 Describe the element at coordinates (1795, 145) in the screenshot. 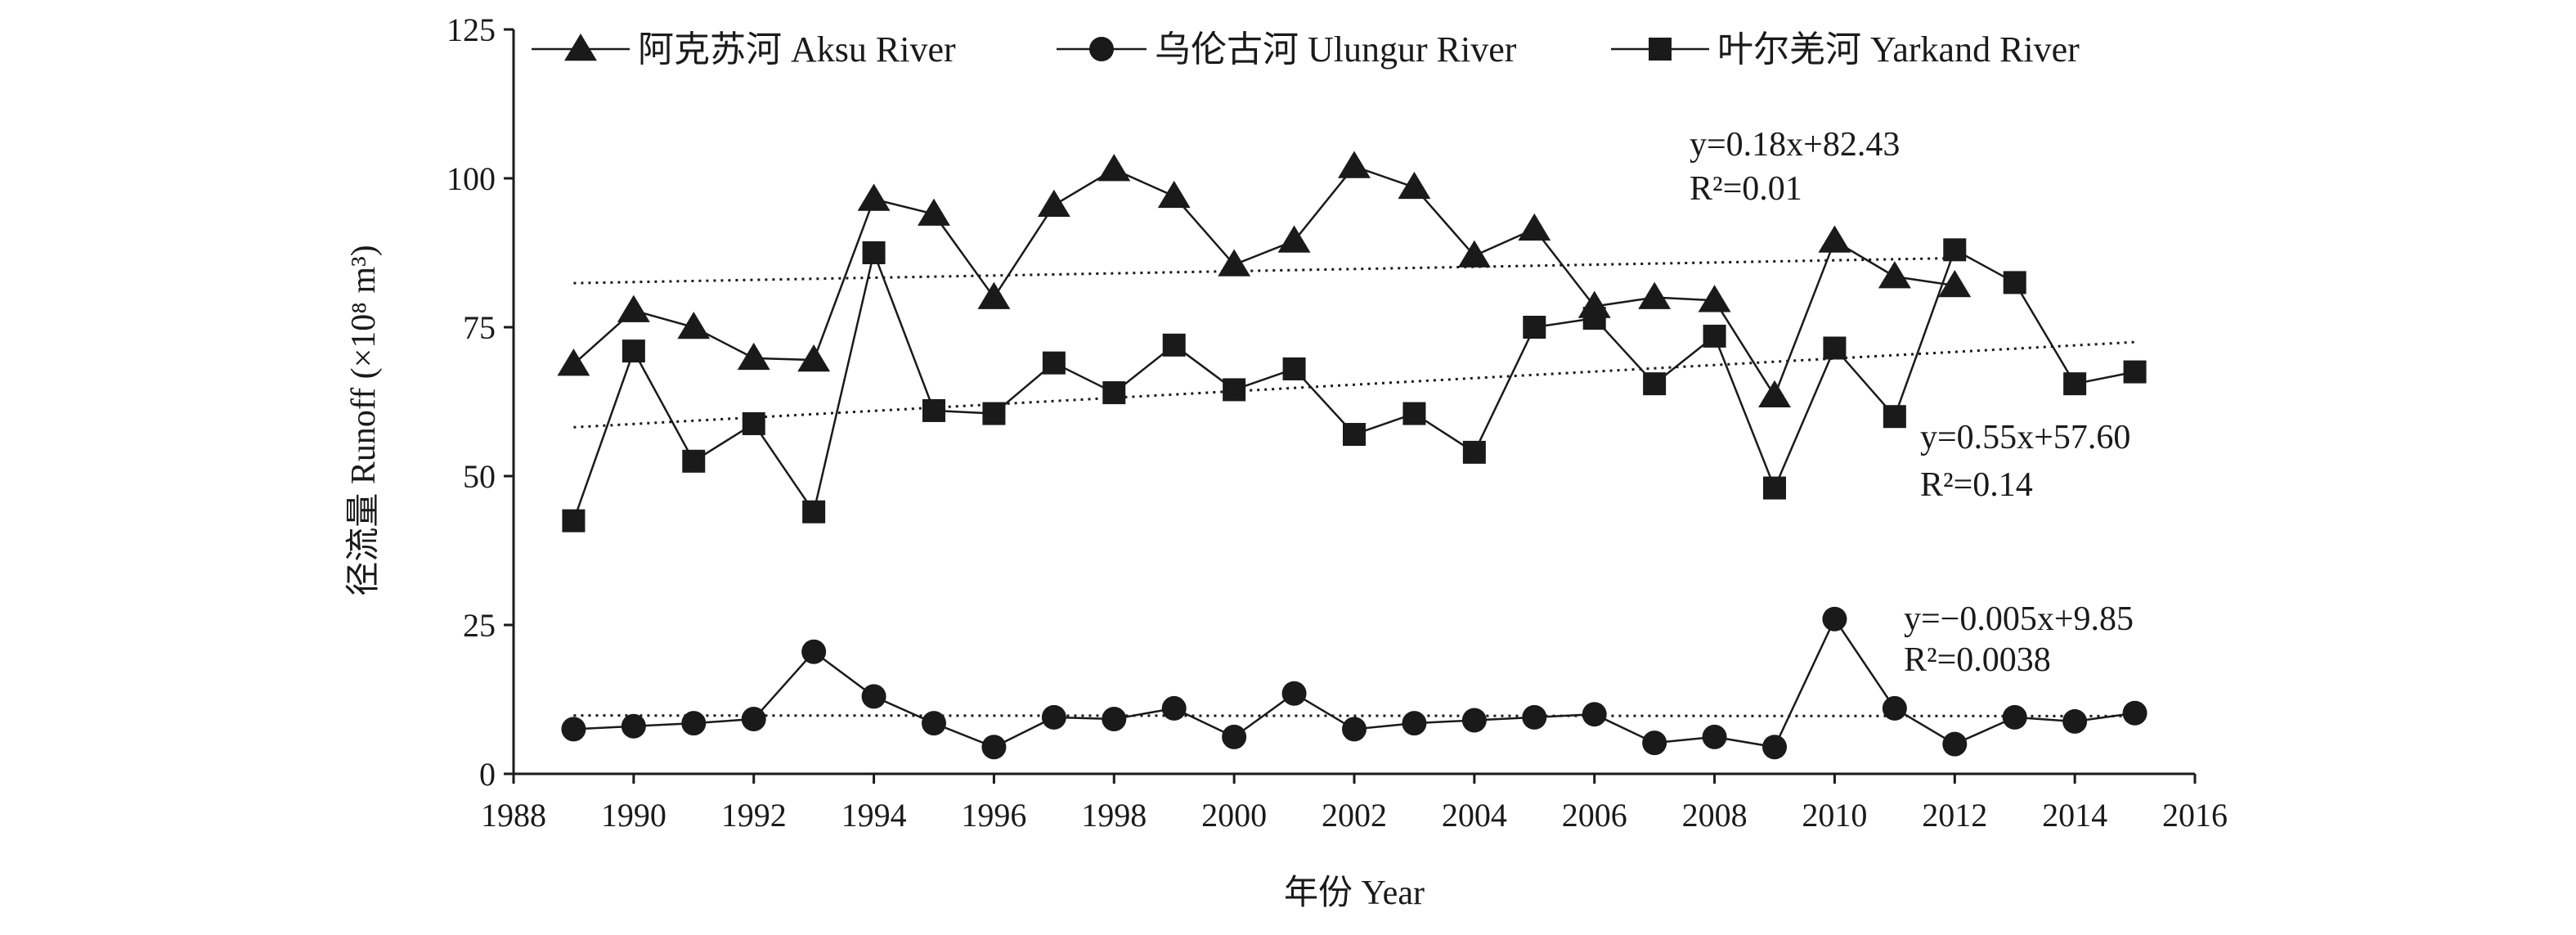

I see `trend-equation-aksu: y=0.18x+82.43` at that location.